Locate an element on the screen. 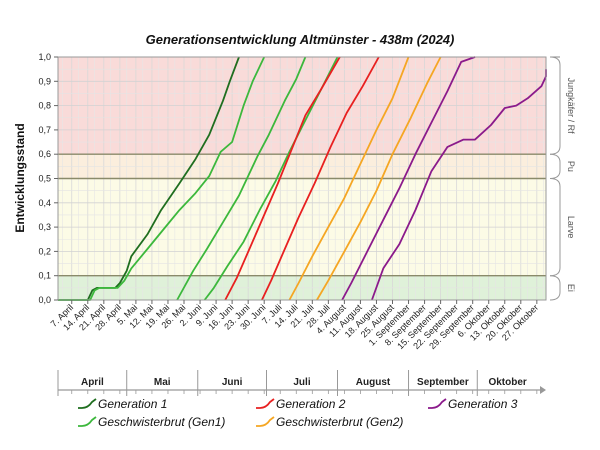  series-line-geschwisterbrut-gen1 is located at coordinates (271, 178).